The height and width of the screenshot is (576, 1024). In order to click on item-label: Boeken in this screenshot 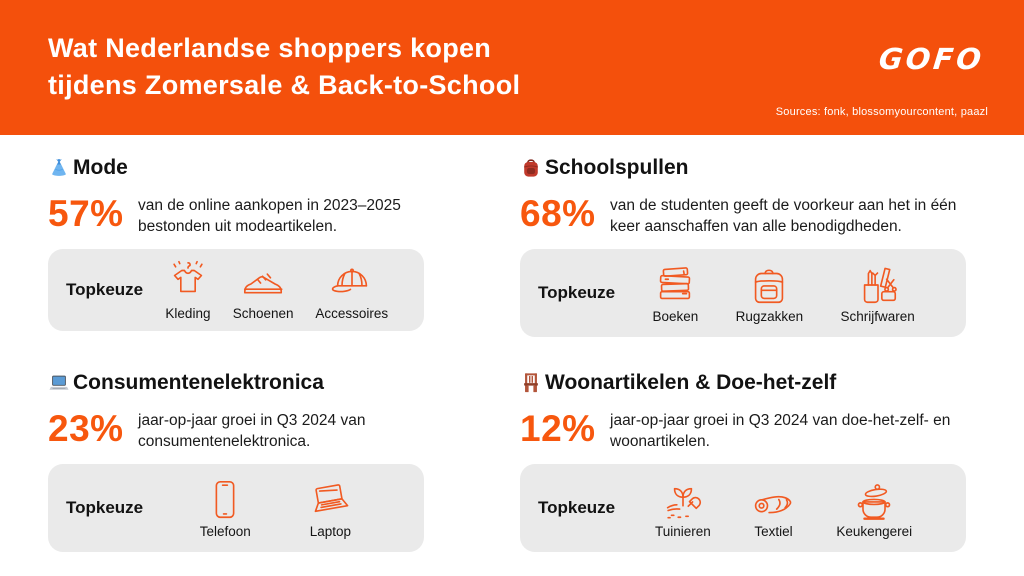, I will do `click(675, 316)`.